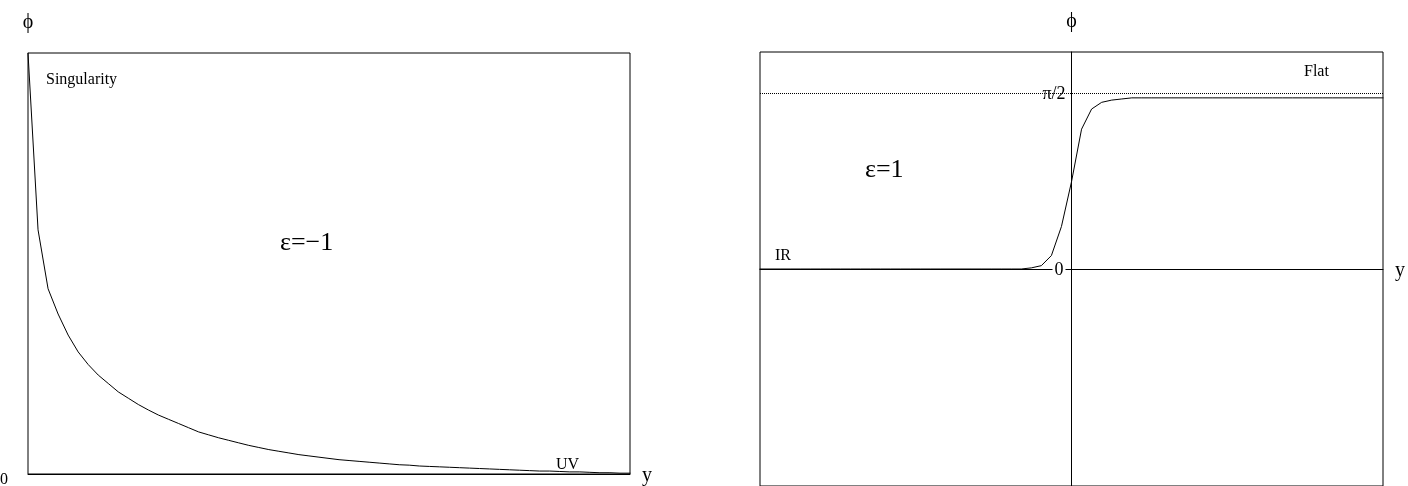  I want to click on text: 0, so click(4, 477).